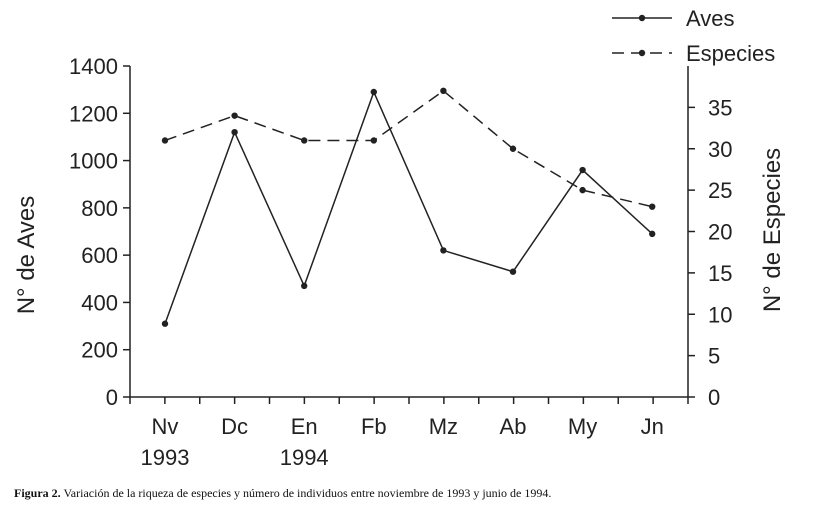 This screenshot has height=511, width=814. What do you see at coordinates (693, 36) in the screenshot?
I see `legend: Aves Especies` at bounding box center [693, 36].